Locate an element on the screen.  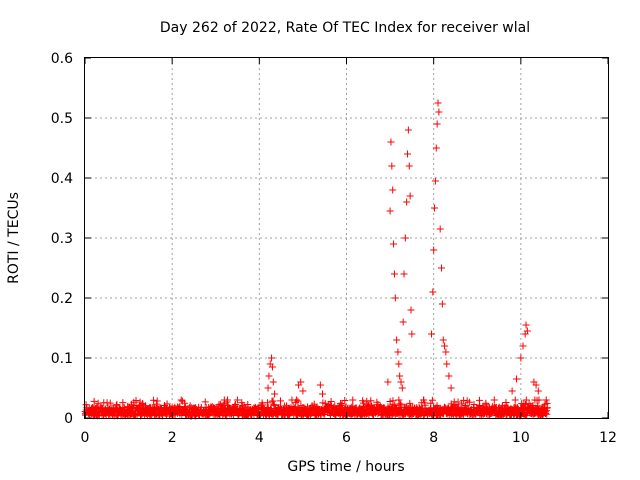
y-tick-label: 0.1 is located at coordinates (62, 359).